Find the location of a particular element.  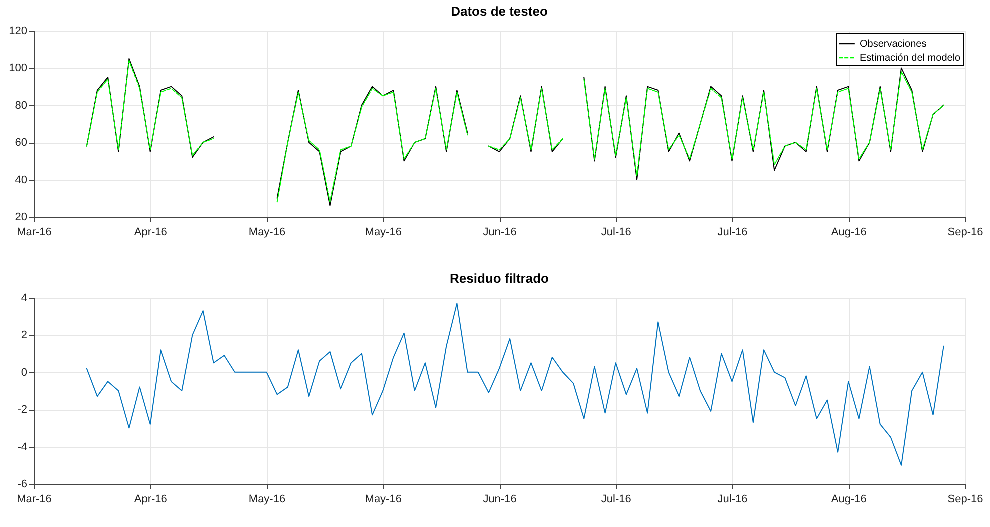

chart-title: Residuo filtrado is located at coordinates (500, 278).